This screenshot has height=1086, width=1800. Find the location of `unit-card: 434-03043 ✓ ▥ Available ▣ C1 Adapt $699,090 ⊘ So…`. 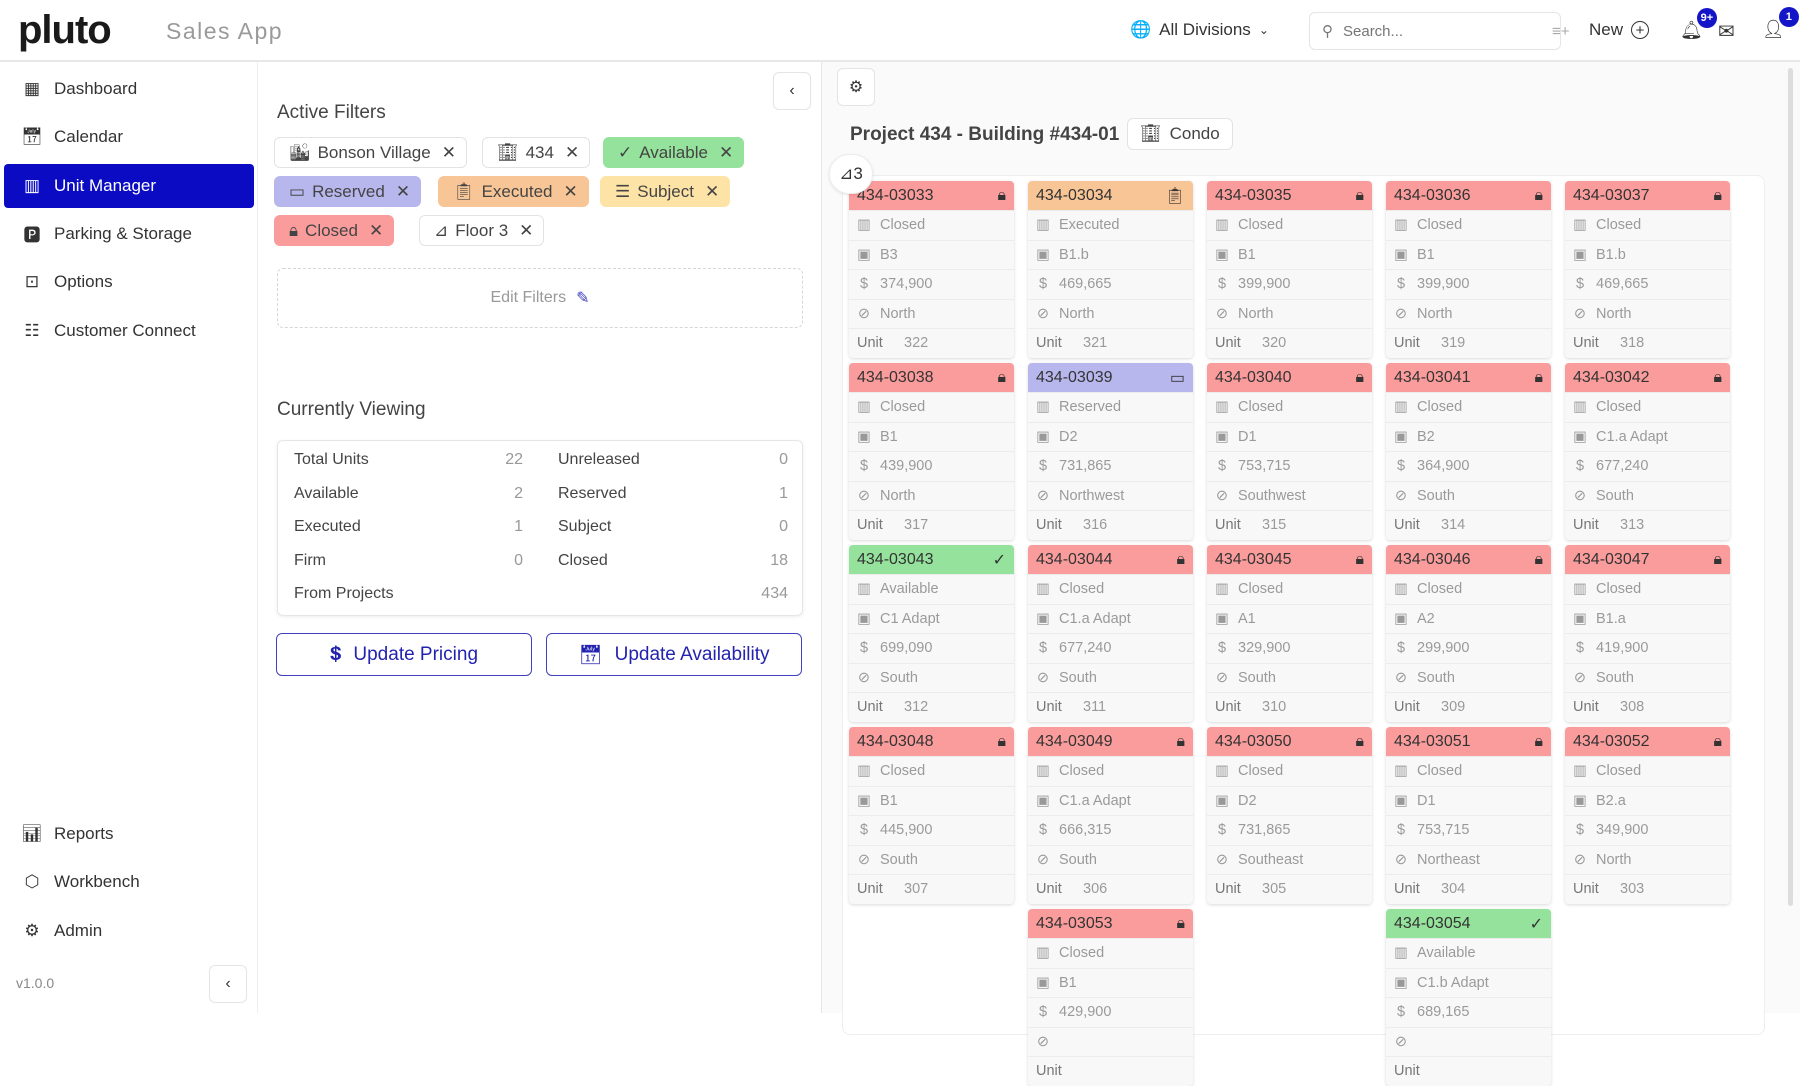

unit-card: 434-03043 ✓ ▥ Available ▣ C1 Adapt $699,090 ⊘ So… is located at coordinates (931, 633).